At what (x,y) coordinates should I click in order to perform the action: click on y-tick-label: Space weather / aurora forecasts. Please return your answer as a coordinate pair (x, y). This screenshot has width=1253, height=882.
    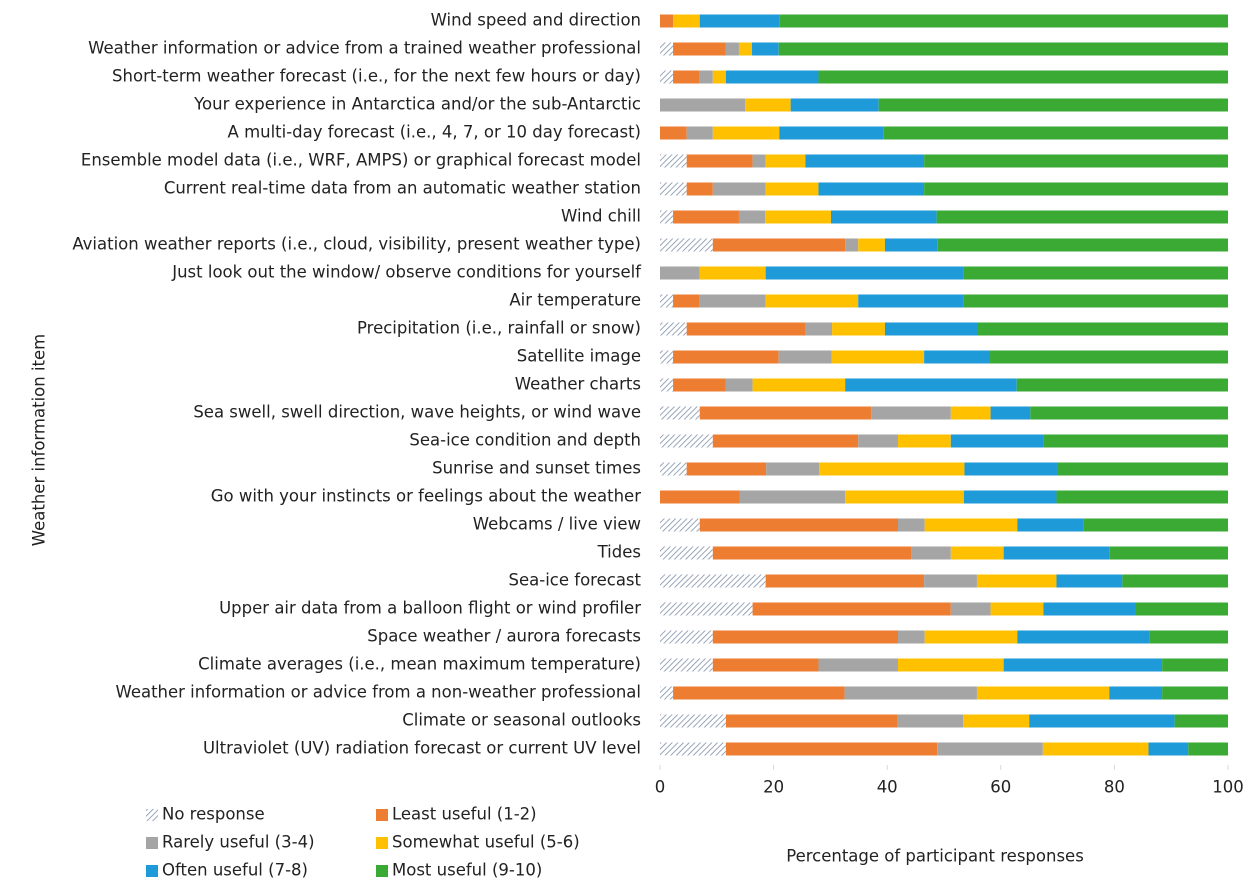
    Looking at the image, I should click on (504, 636).